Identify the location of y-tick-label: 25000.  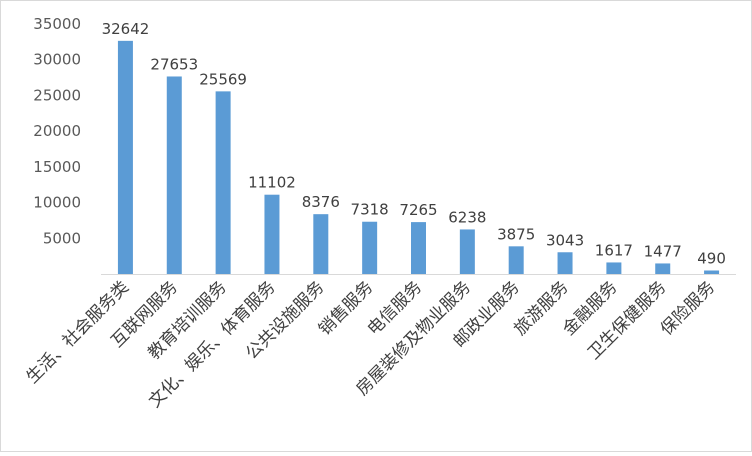
(57, 95).